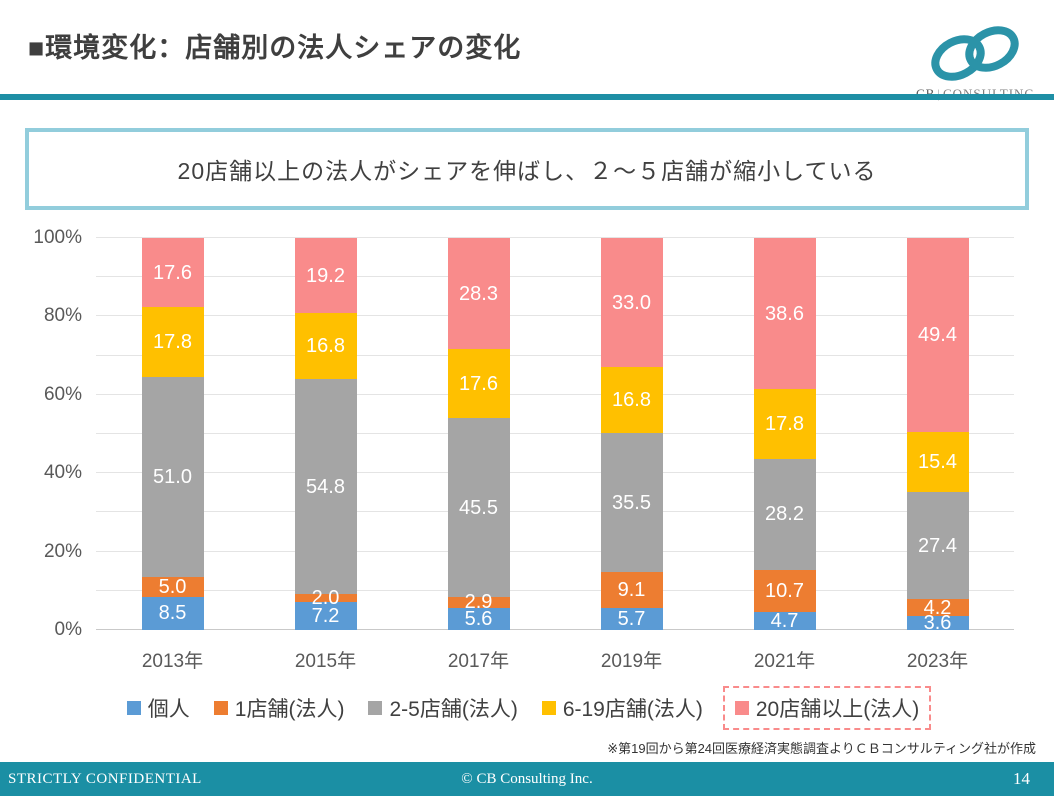 This screenshot has width=1054, height=796. I want to click on legend-item-highlighted: 20店舗以上(法人), so click(827, 708).